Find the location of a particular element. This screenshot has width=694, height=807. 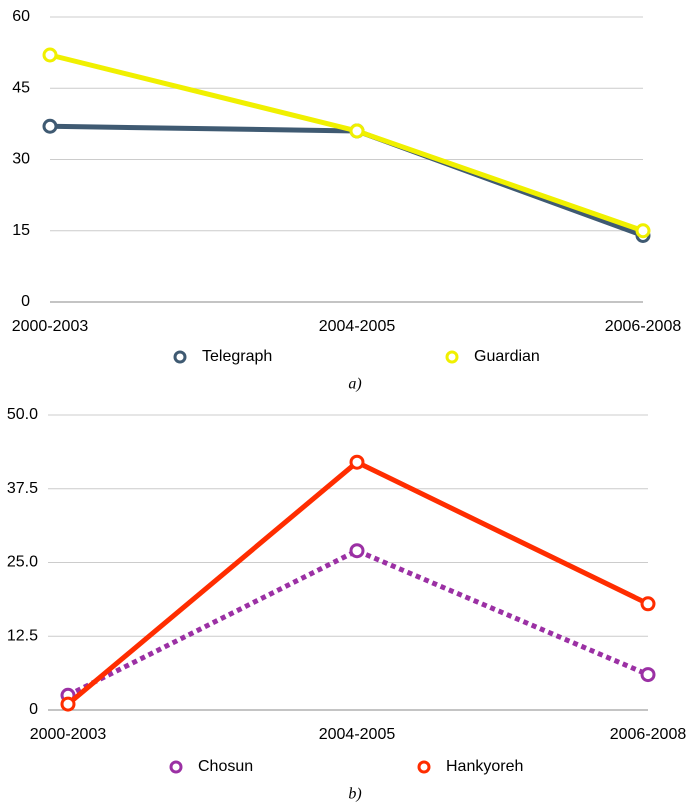

legend-label: Chosun is located at coordinates (225, 766).